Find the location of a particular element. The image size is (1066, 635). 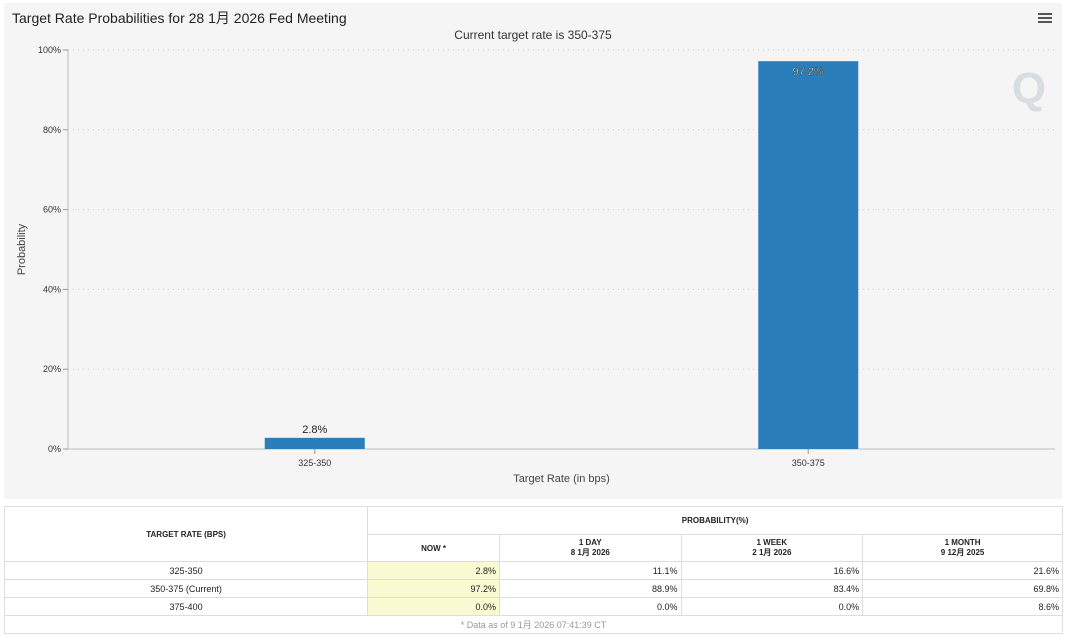

data-label: 97.2% is located at coordinates (808, 72).